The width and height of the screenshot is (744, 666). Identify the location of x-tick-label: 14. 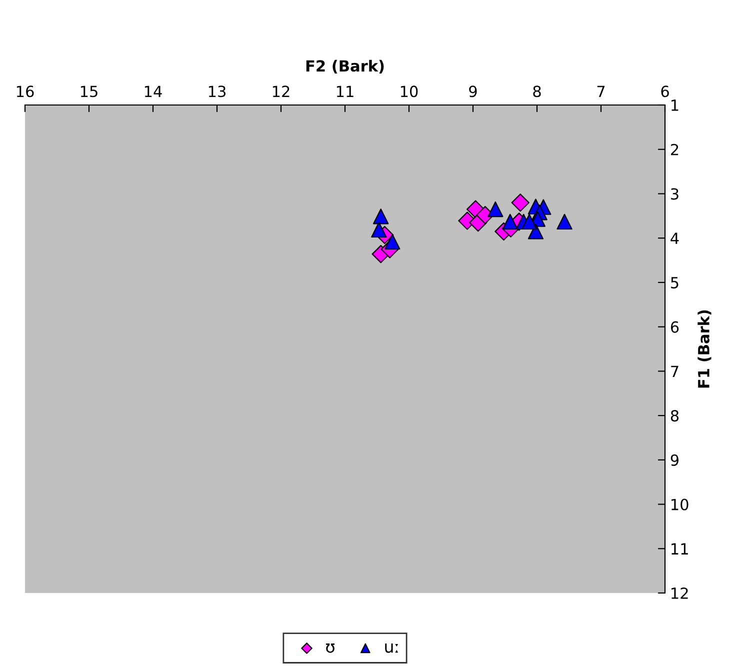
(153, 91).